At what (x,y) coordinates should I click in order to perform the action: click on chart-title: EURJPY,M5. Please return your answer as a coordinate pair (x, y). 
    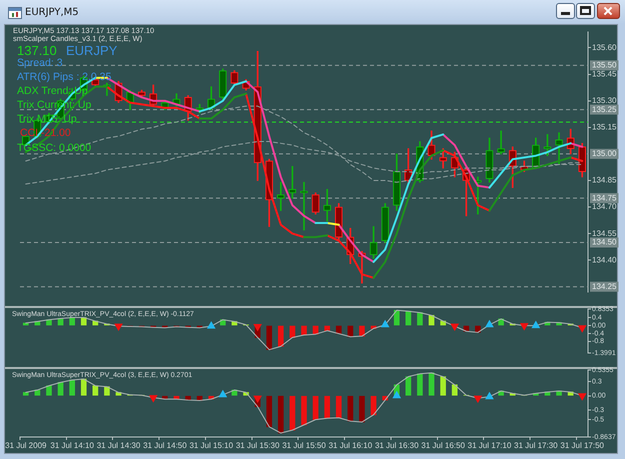
    Looking at the image, I should click on (52, 12).